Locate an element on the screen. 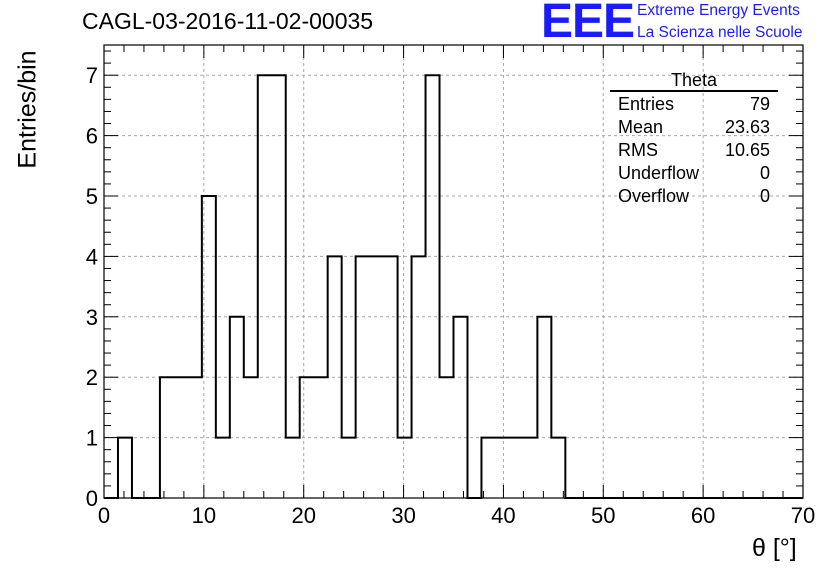 The width and height of the screenshot is (836, 572). stats-row-entries: Entries 79 is located at coordinates (694, 104).